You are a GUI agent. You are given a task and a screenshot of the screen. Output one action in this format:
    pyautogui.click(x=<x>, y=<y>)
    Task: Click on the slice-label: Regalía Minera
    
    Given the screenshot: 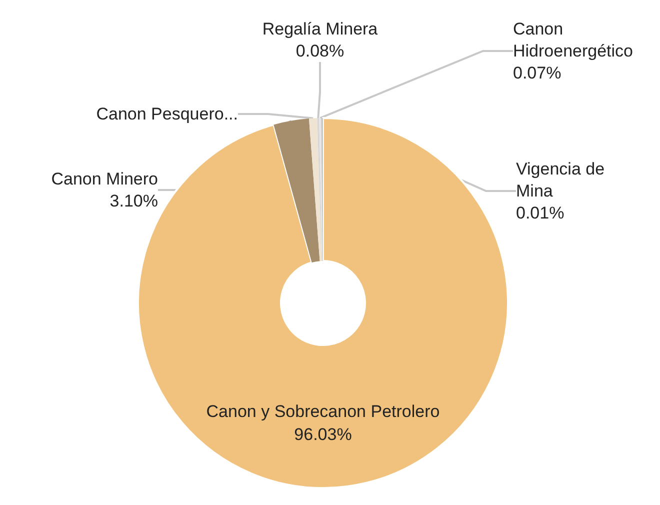 What is the action you would take?
    pyautogui.click(x=320, y=29)
    